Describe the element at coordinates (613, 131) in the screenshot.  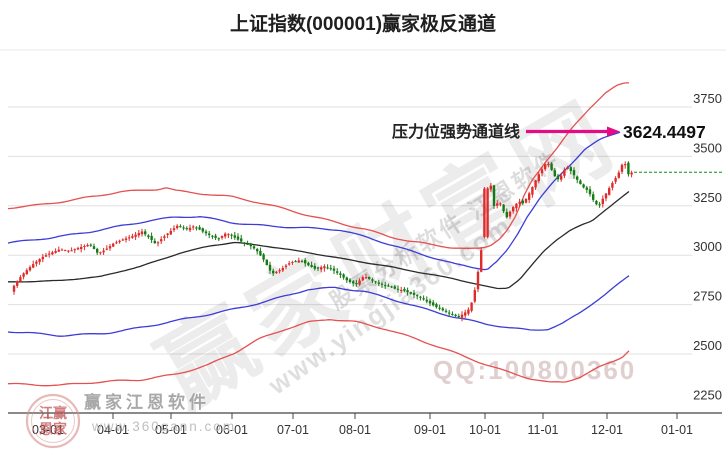
I see `annotation-arrowhead-icon` at that location.